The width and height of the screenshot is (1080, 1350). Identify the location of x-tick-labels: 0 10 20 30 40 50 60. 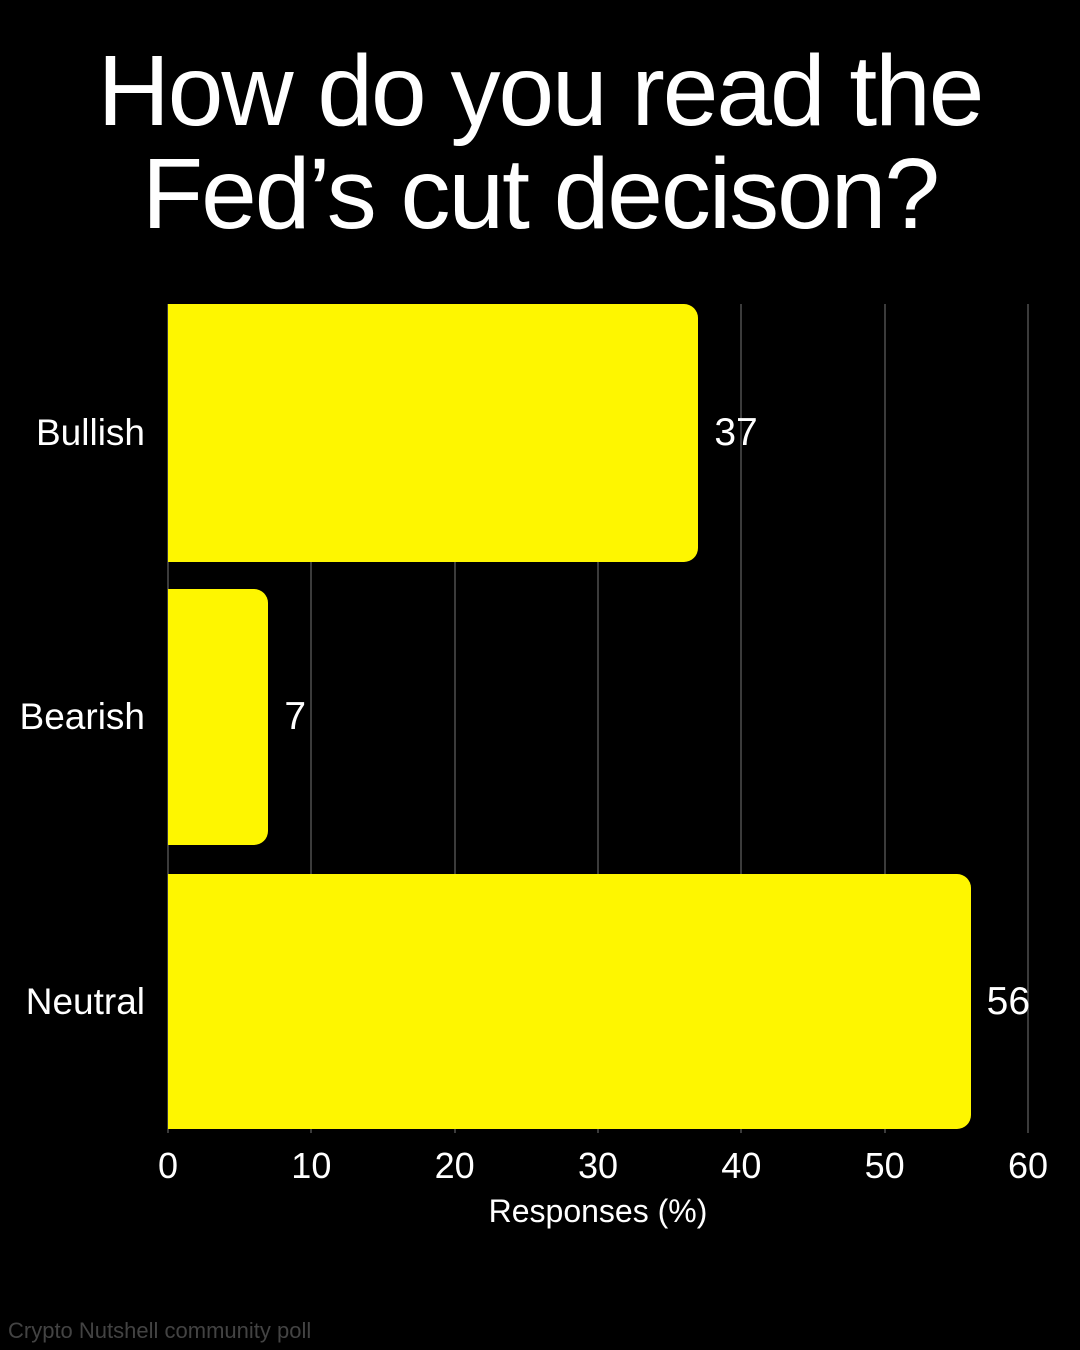
(603, 1159).